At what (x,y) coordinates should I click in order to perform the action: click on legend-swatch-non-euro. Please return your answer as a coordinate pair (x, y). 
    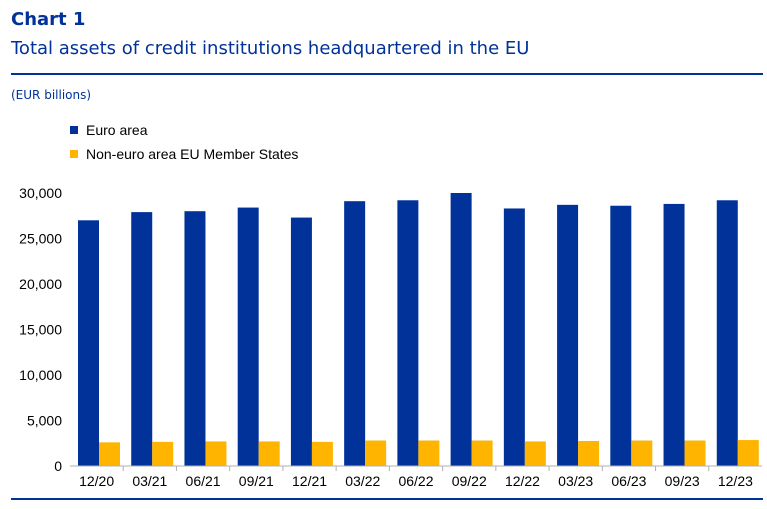
    Looking at the image, I should click on (74, 154).